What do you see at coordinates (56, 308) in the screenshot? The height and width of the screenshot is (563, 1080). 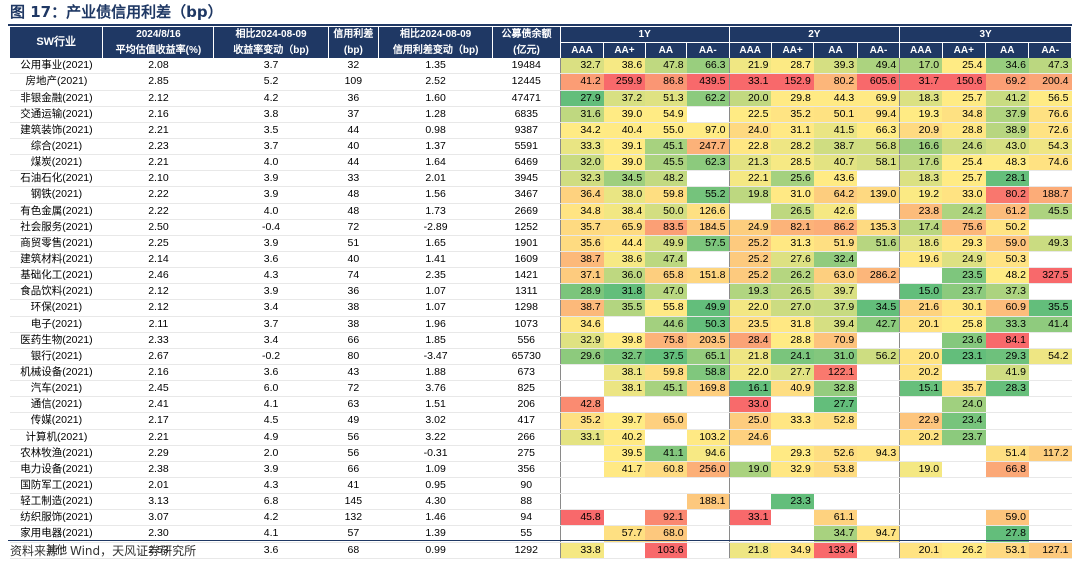 I see `industry-cell: 环保(2021)` at bounding box center [56, 308].